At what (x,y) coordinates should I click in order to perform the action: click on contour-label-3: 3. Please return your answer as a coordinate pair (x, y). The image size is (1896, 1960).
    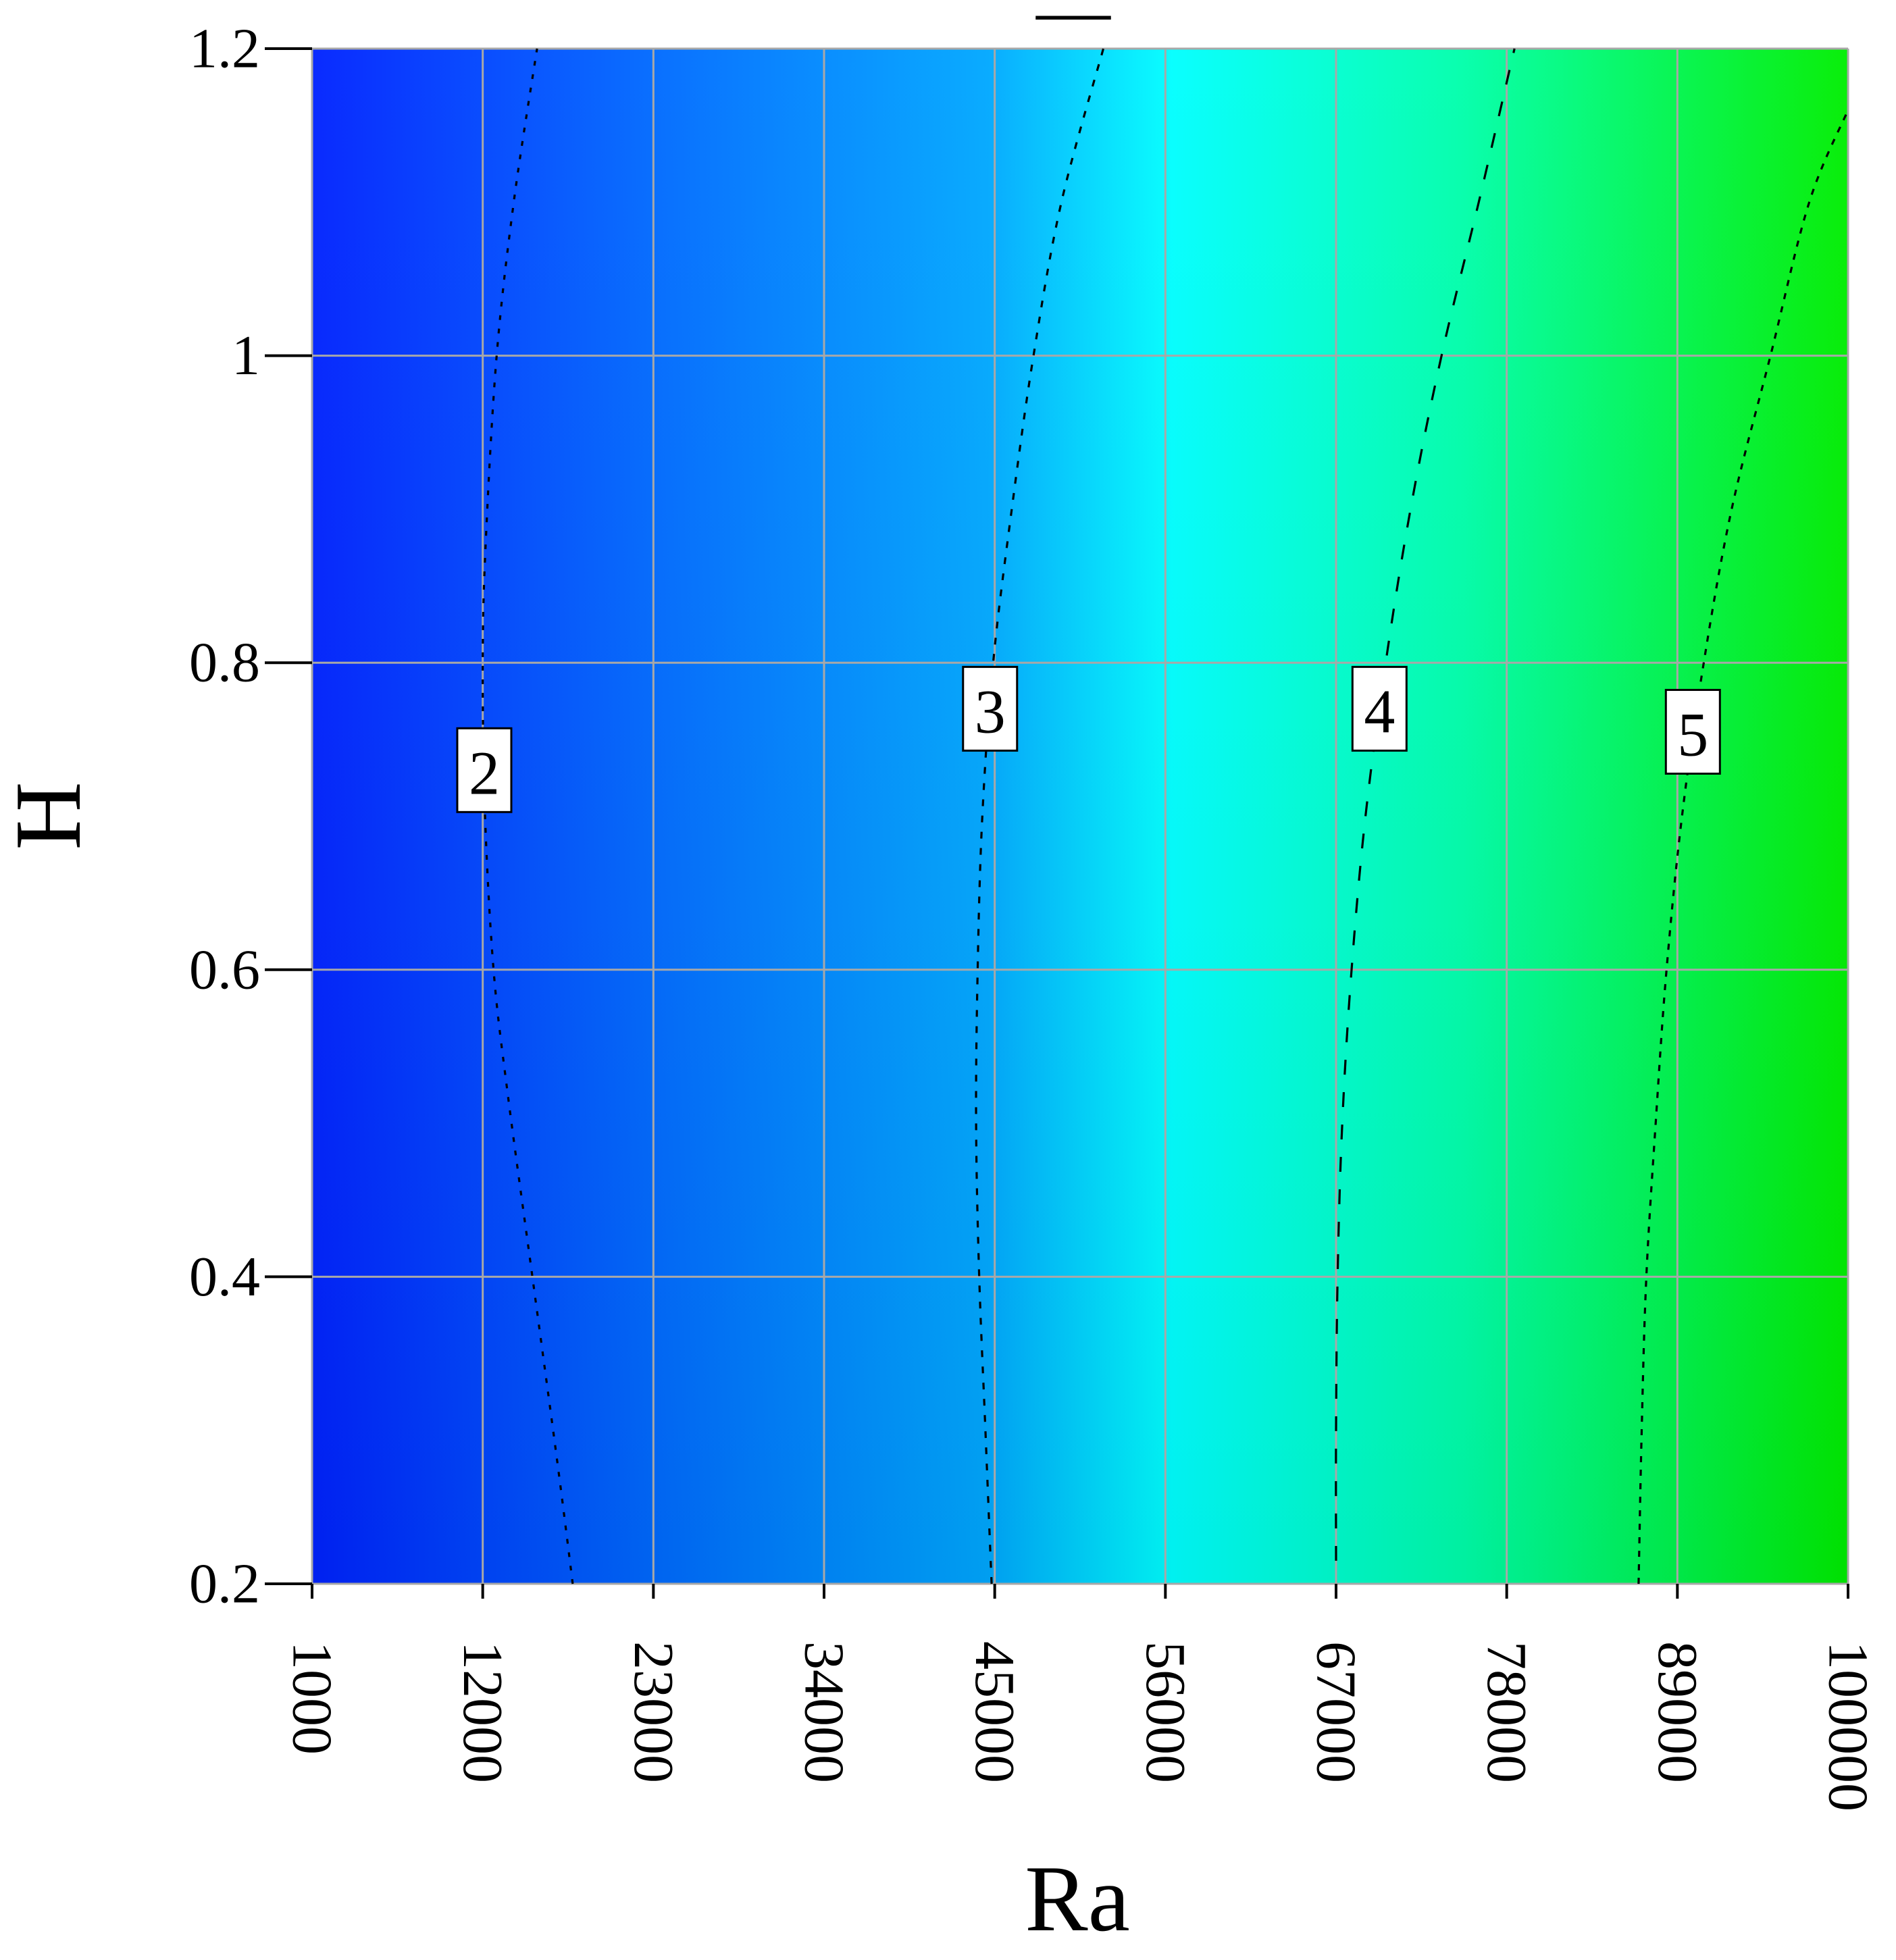
    Looking at the image, I should click on (990, 708).